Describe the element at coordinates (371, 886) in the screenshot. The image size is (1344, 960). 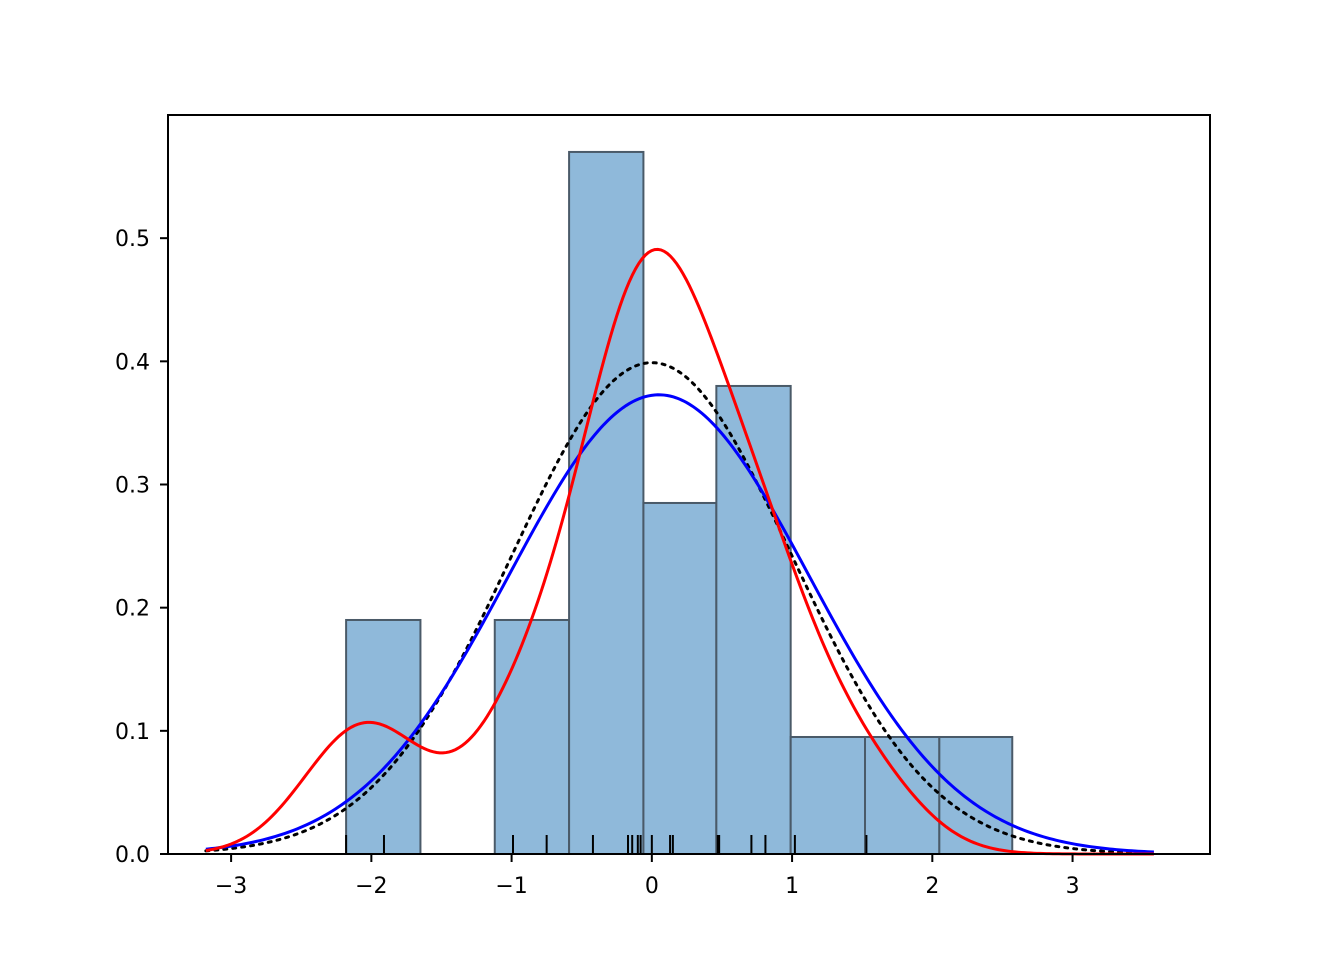
I see `x-tick-label: −2` at that location.